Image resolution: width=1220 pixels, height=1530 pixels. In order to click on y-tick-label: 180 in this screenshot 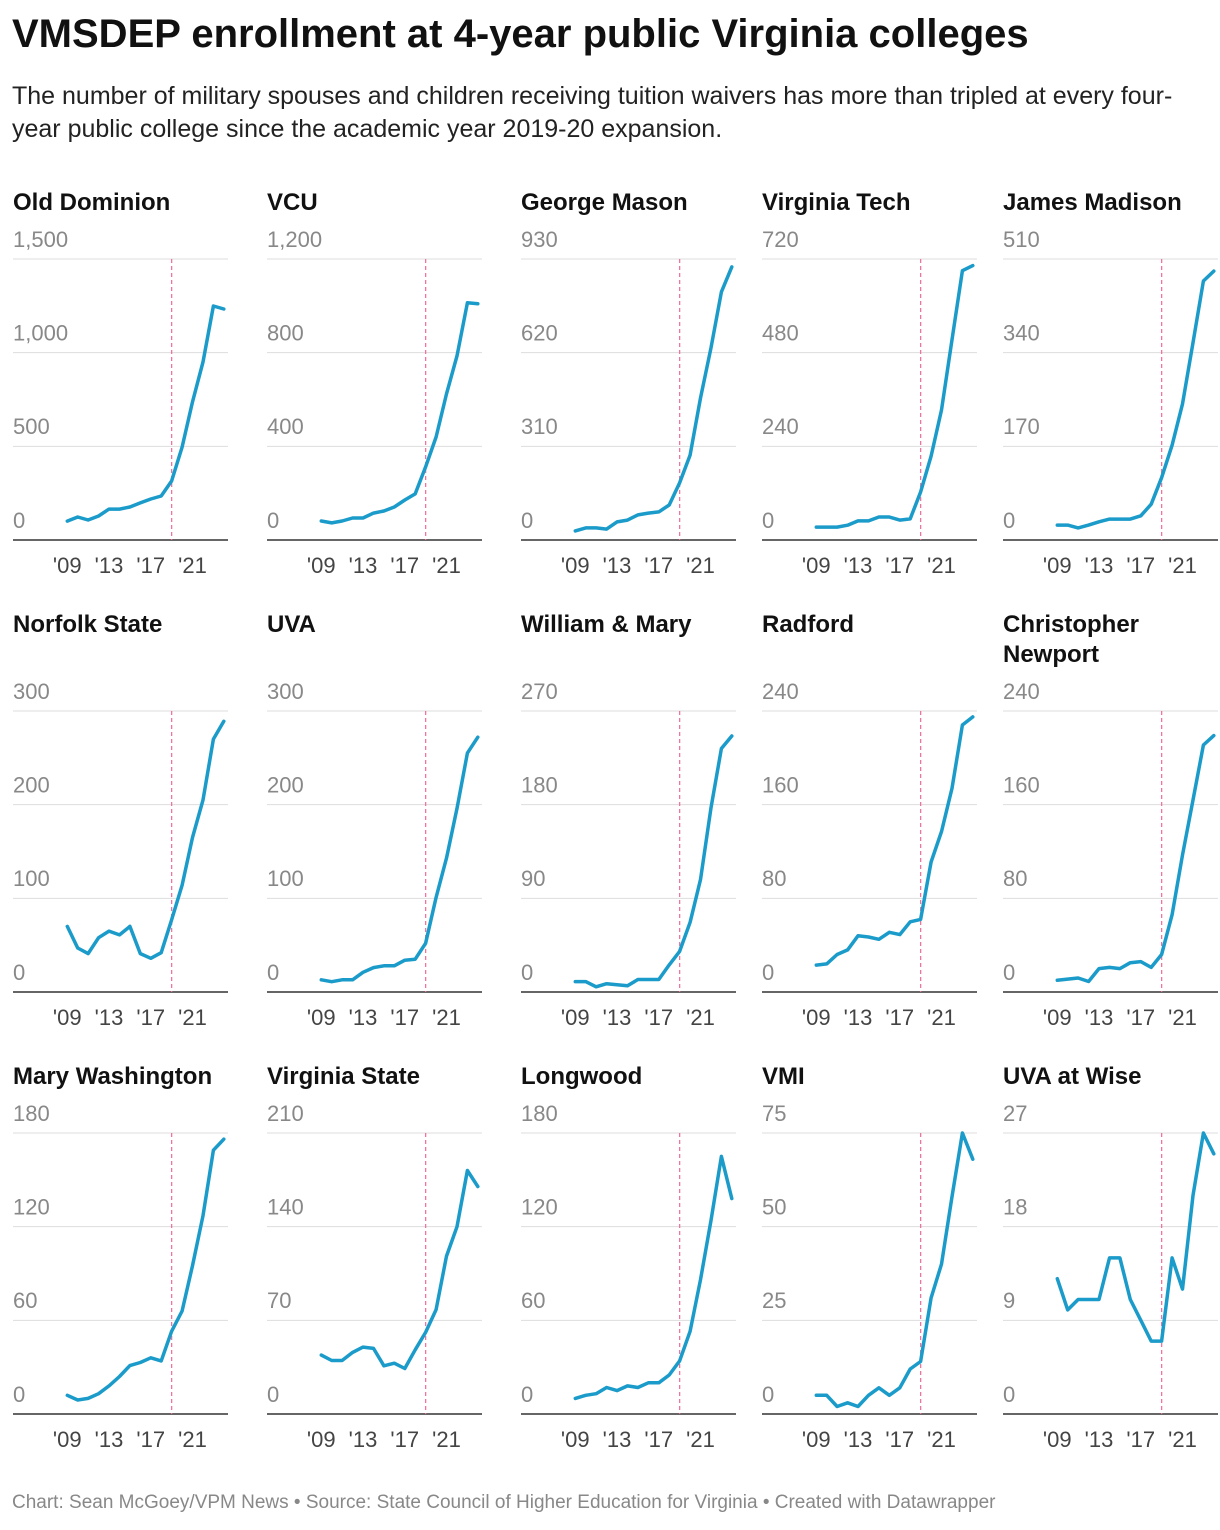, I will do `click(539, 784)`.